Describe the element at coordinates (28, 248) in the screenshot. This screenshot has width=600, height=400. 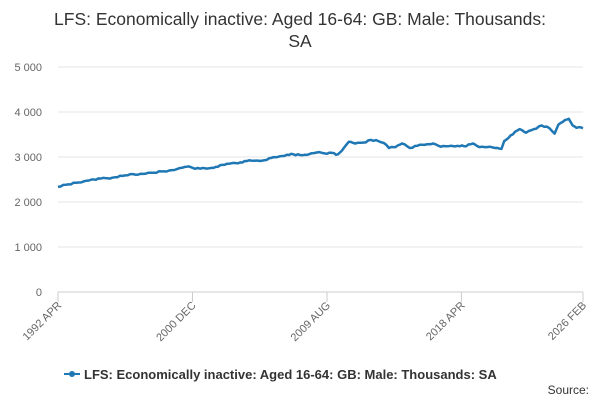
I see `y-tick-label: 1 000` at that location.